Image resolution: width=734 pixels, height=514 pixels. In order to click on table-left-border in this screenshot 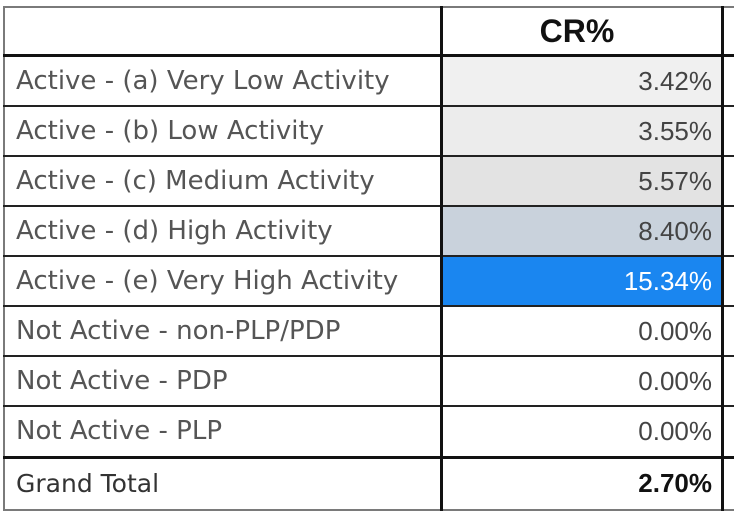, I will do `click(4, 258)`.